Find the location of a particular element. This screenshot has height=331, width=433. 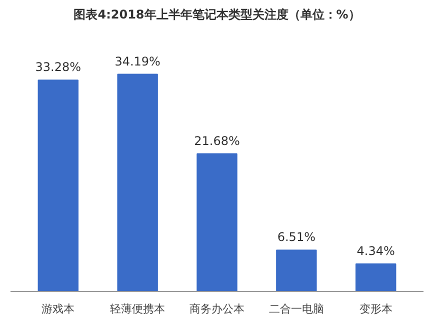

x-tick-label: 轻薄便携本 is located at coordinates (138, 309).